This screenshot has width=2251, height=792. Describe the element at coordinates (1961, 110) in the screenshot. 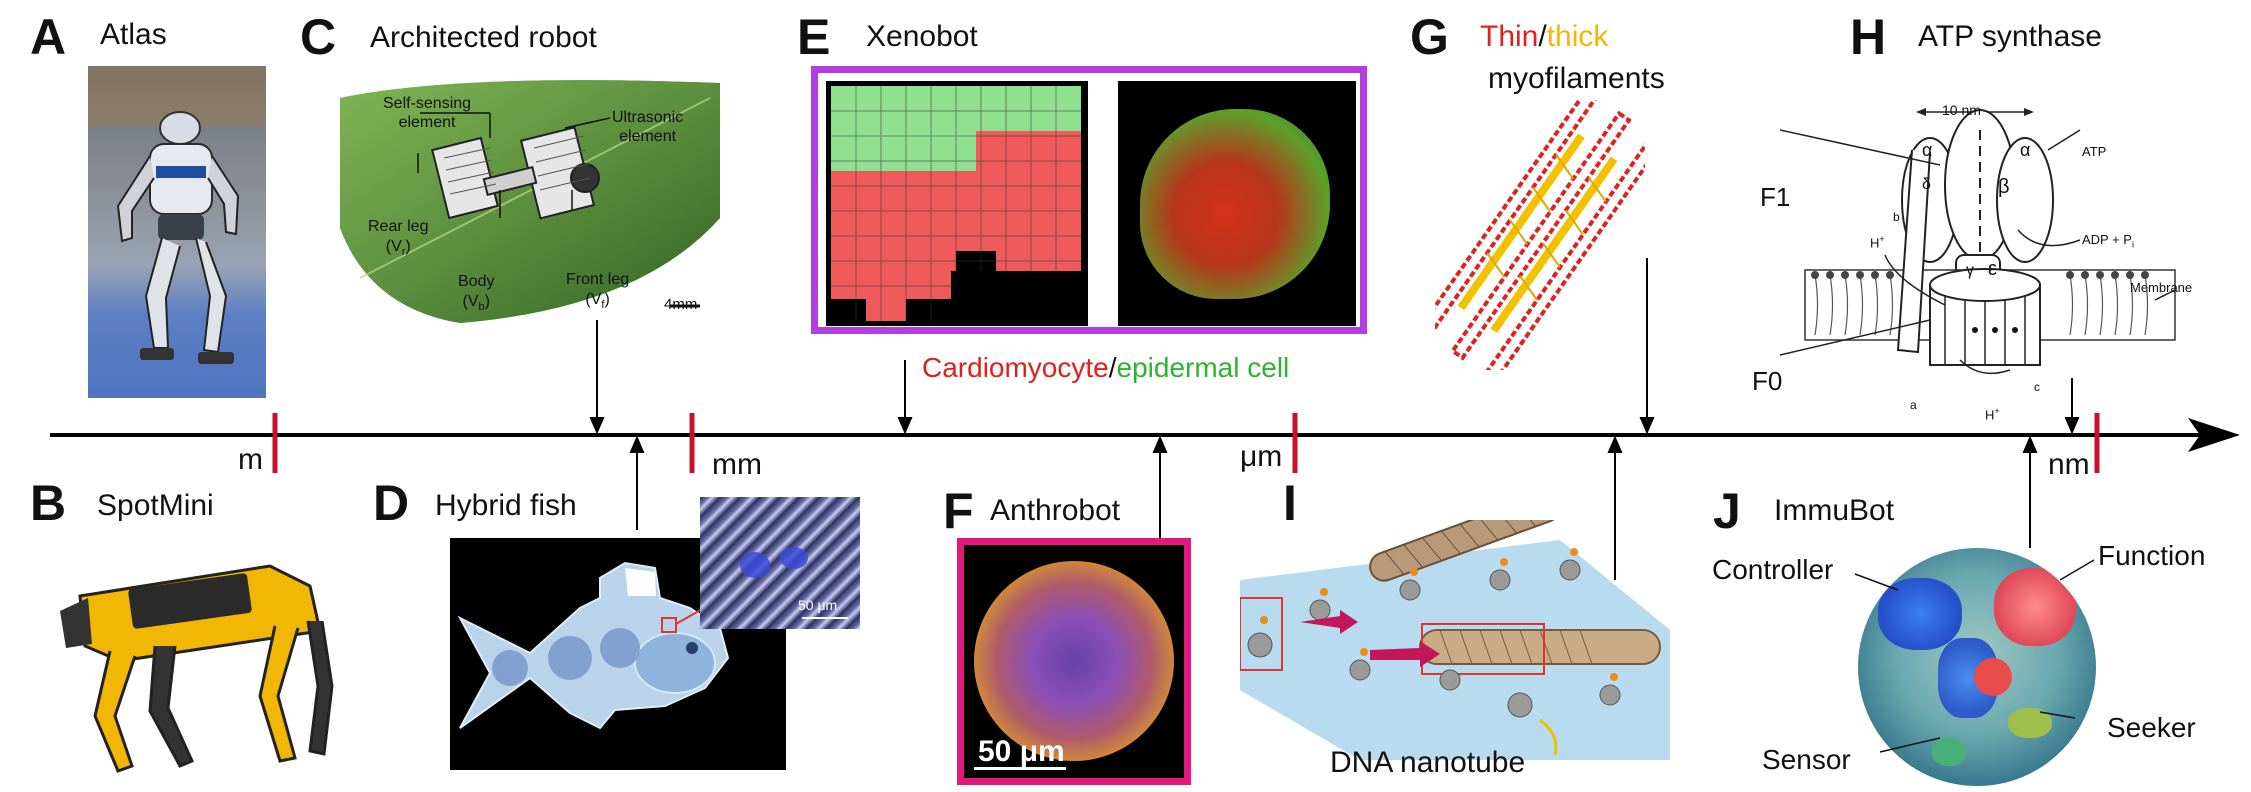

I see `atp-dim-label: 10 nm` at that location.